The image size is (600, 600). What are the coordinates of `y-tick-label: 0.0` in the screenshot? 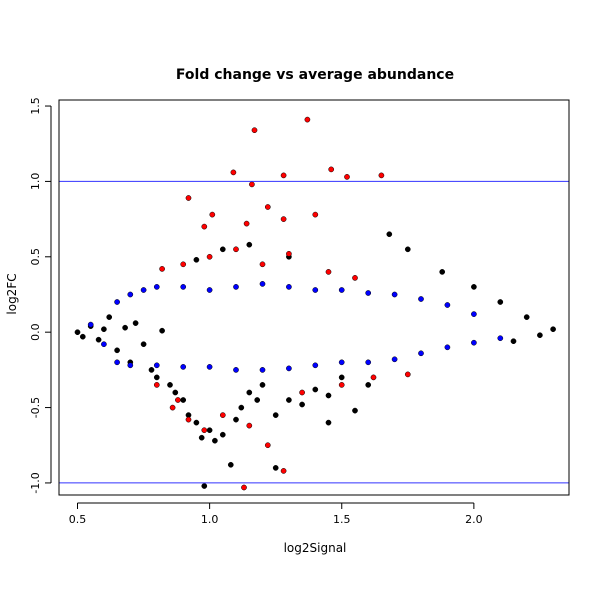 It's located at (35, 332).